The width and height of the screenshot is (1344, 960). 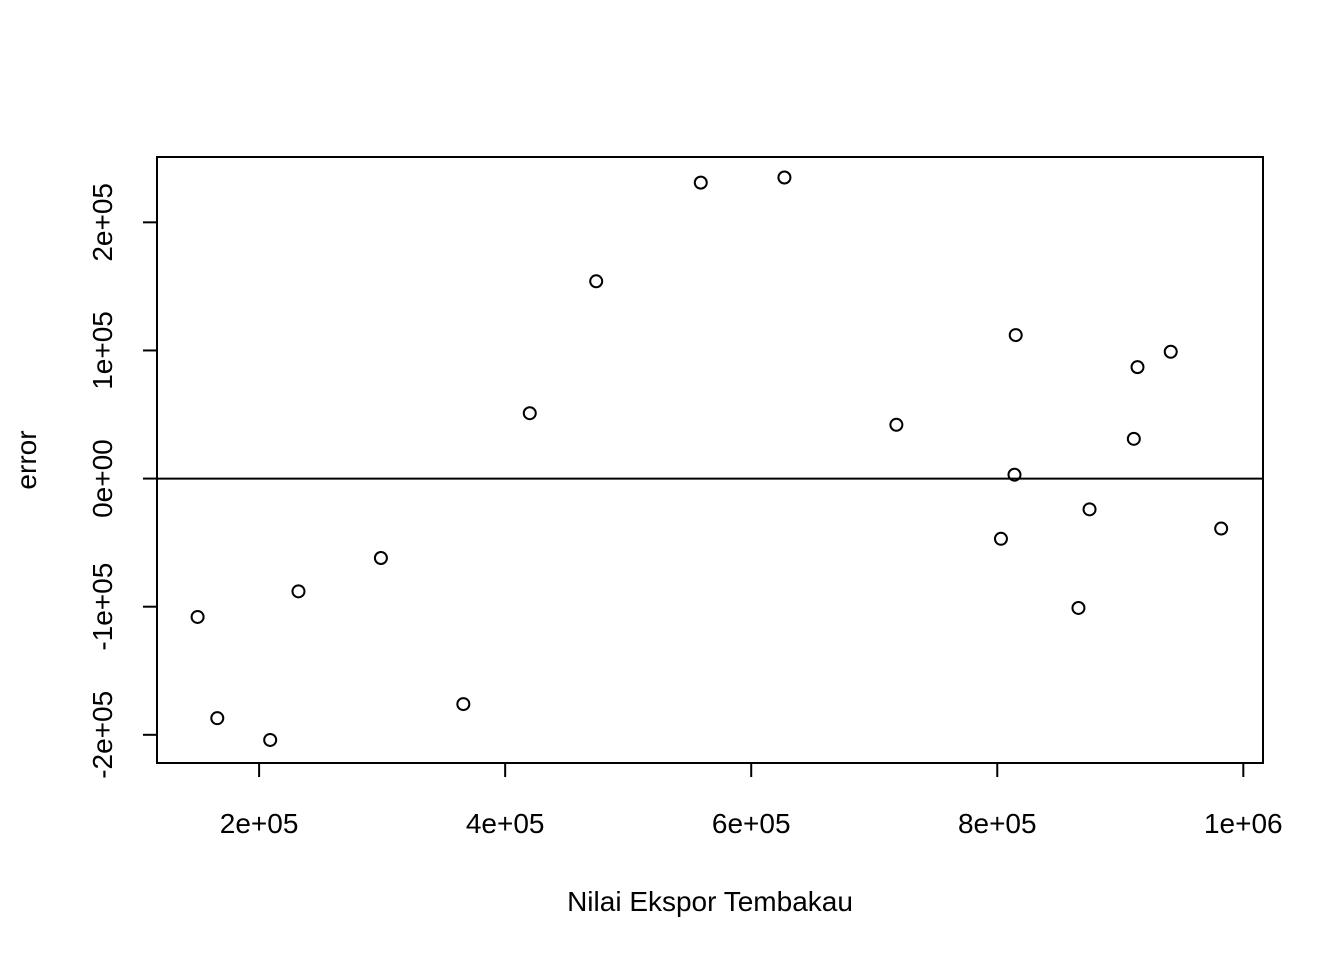 What do you see at coordinates (102, 735) in the screenshot?
I see `y-tick-label: -2e+05` at bounding box center [102, 735].